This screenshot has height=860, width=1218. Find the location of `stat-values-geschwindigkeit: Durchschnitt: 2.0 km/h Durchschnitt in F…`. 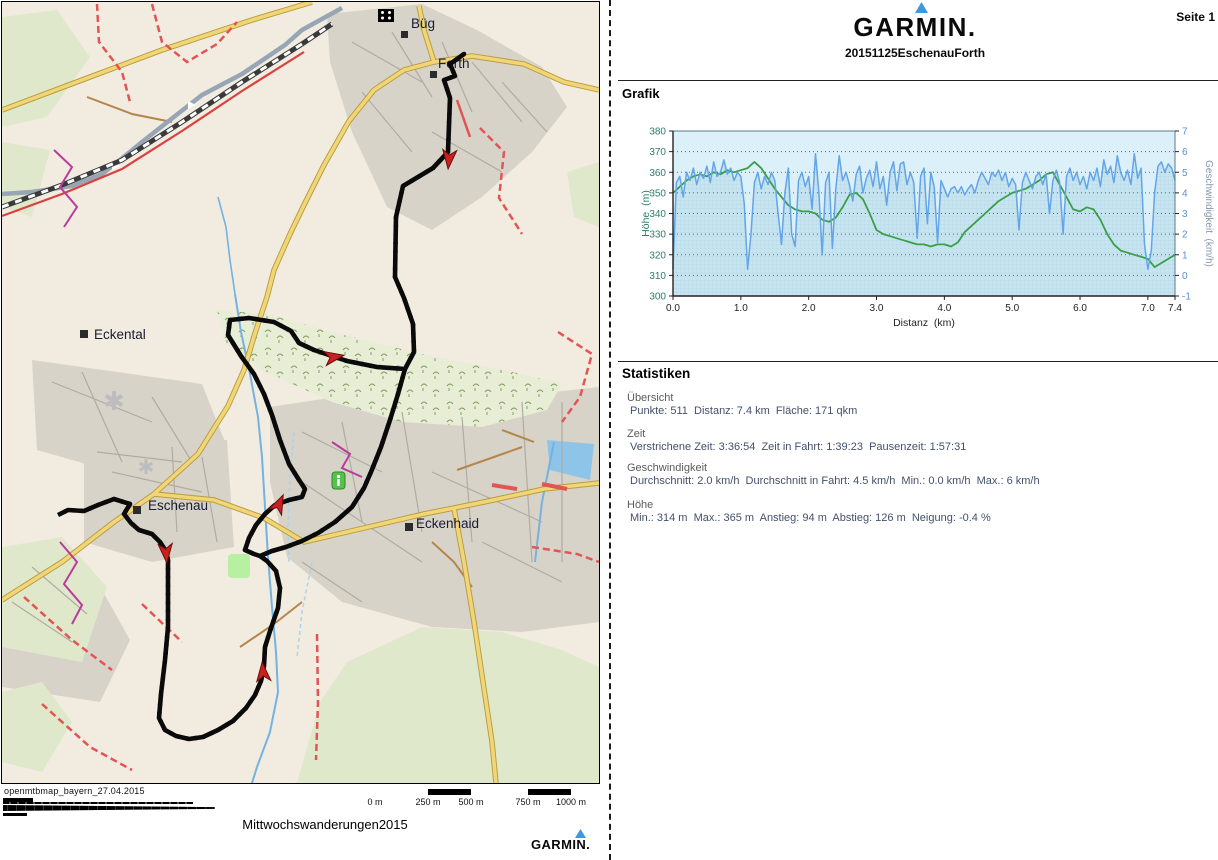

stat-values-geschwindigkeit: Durchschnitt: 2.0 km/h Durchschnitt in F… is located at coordinates (835, 481).